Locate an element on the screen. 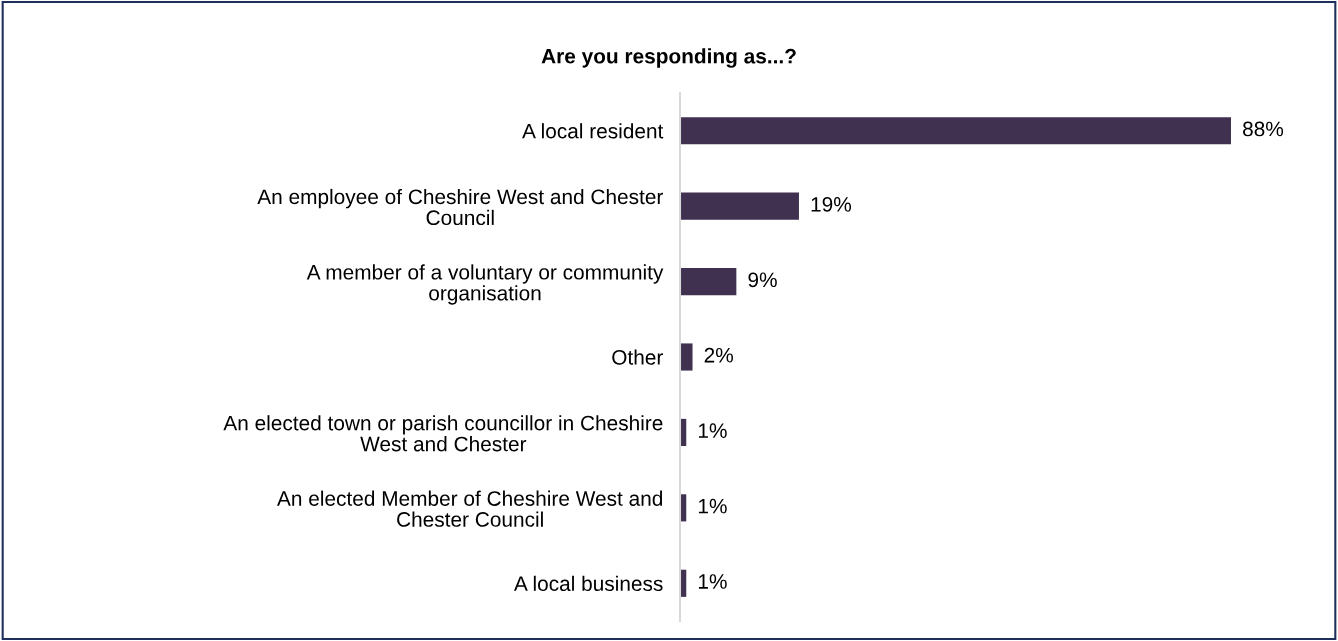 The height and width of the screenshot is (641, 1338). y-tick-label: An elected town or parish councillor in Cheshire West and Chester is located at coordinates (443, 433).